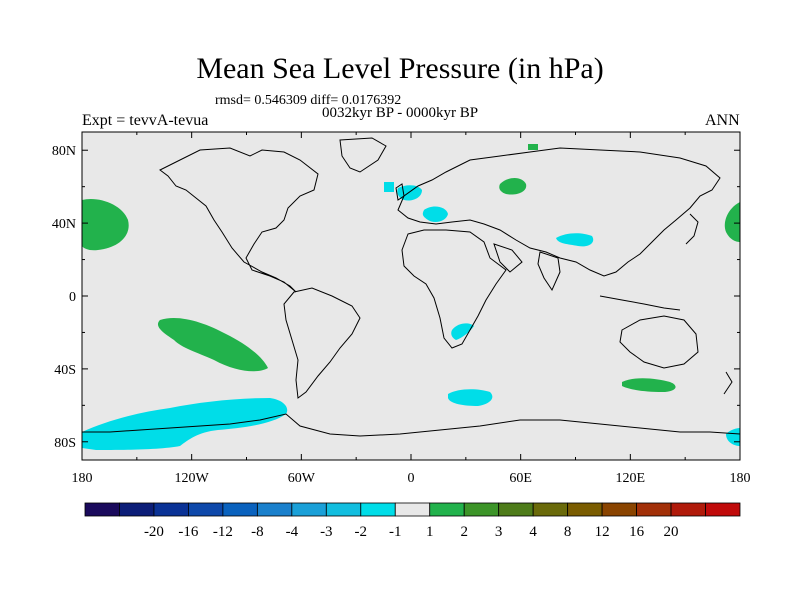  Describe the element at coordinates (533, 147) in the screenshot. I see `anomaly-patch-arctic` at that location.